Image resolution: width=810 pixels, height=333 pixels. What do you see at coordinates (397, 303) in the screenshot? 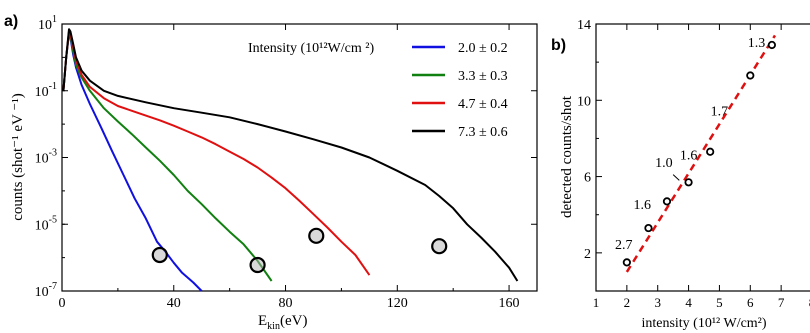
I see `x-tick-label: 120` at bounding box center [397, 303].